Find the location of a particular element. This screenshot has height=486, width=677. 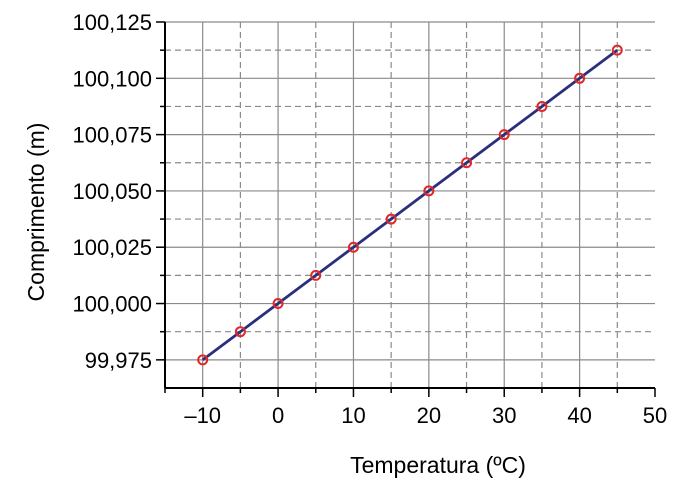

x-tick-labels: –10 0 10 20 30 40 50 is located at coordinates (425, 415).